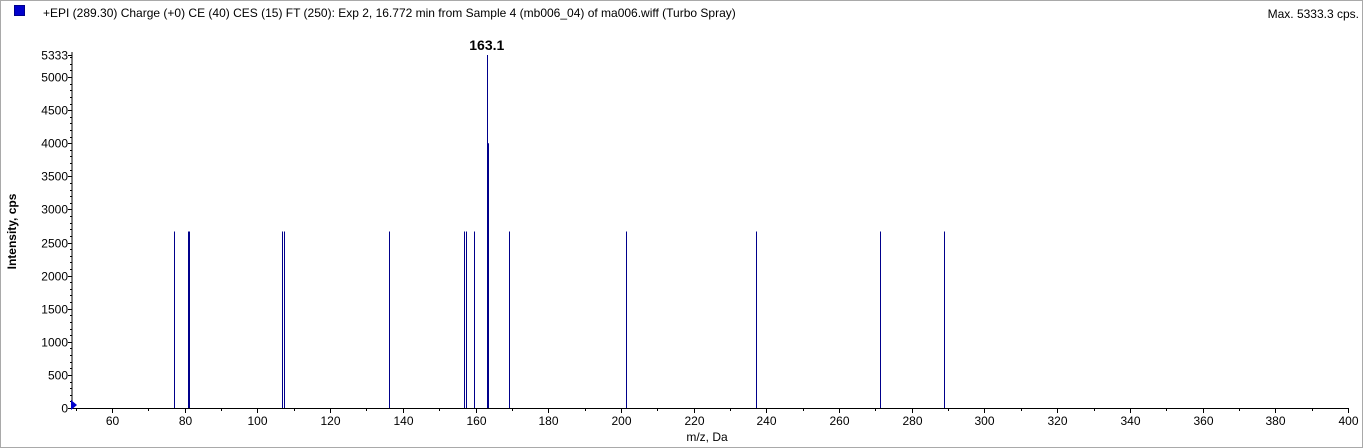 The height and width of the screenshot is (448, 1363). Describe the element at coordinates (54, 210) in the screenshot. I see `y-tick-label: 3000` at that location.